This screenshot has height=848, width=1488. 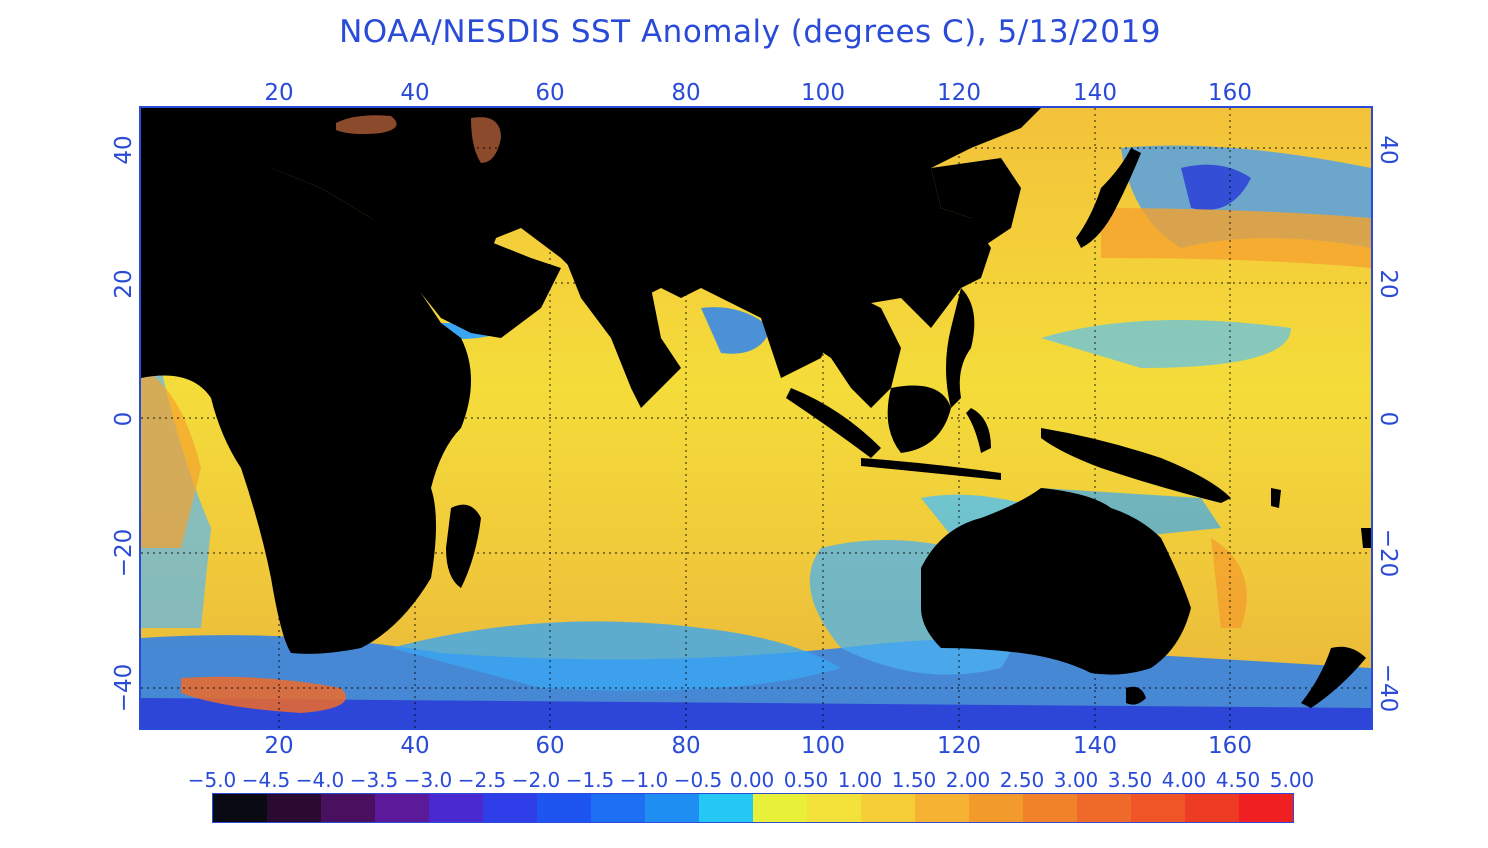 I want to click on colorbar-label: −1.5, so click(x=590, y=780).